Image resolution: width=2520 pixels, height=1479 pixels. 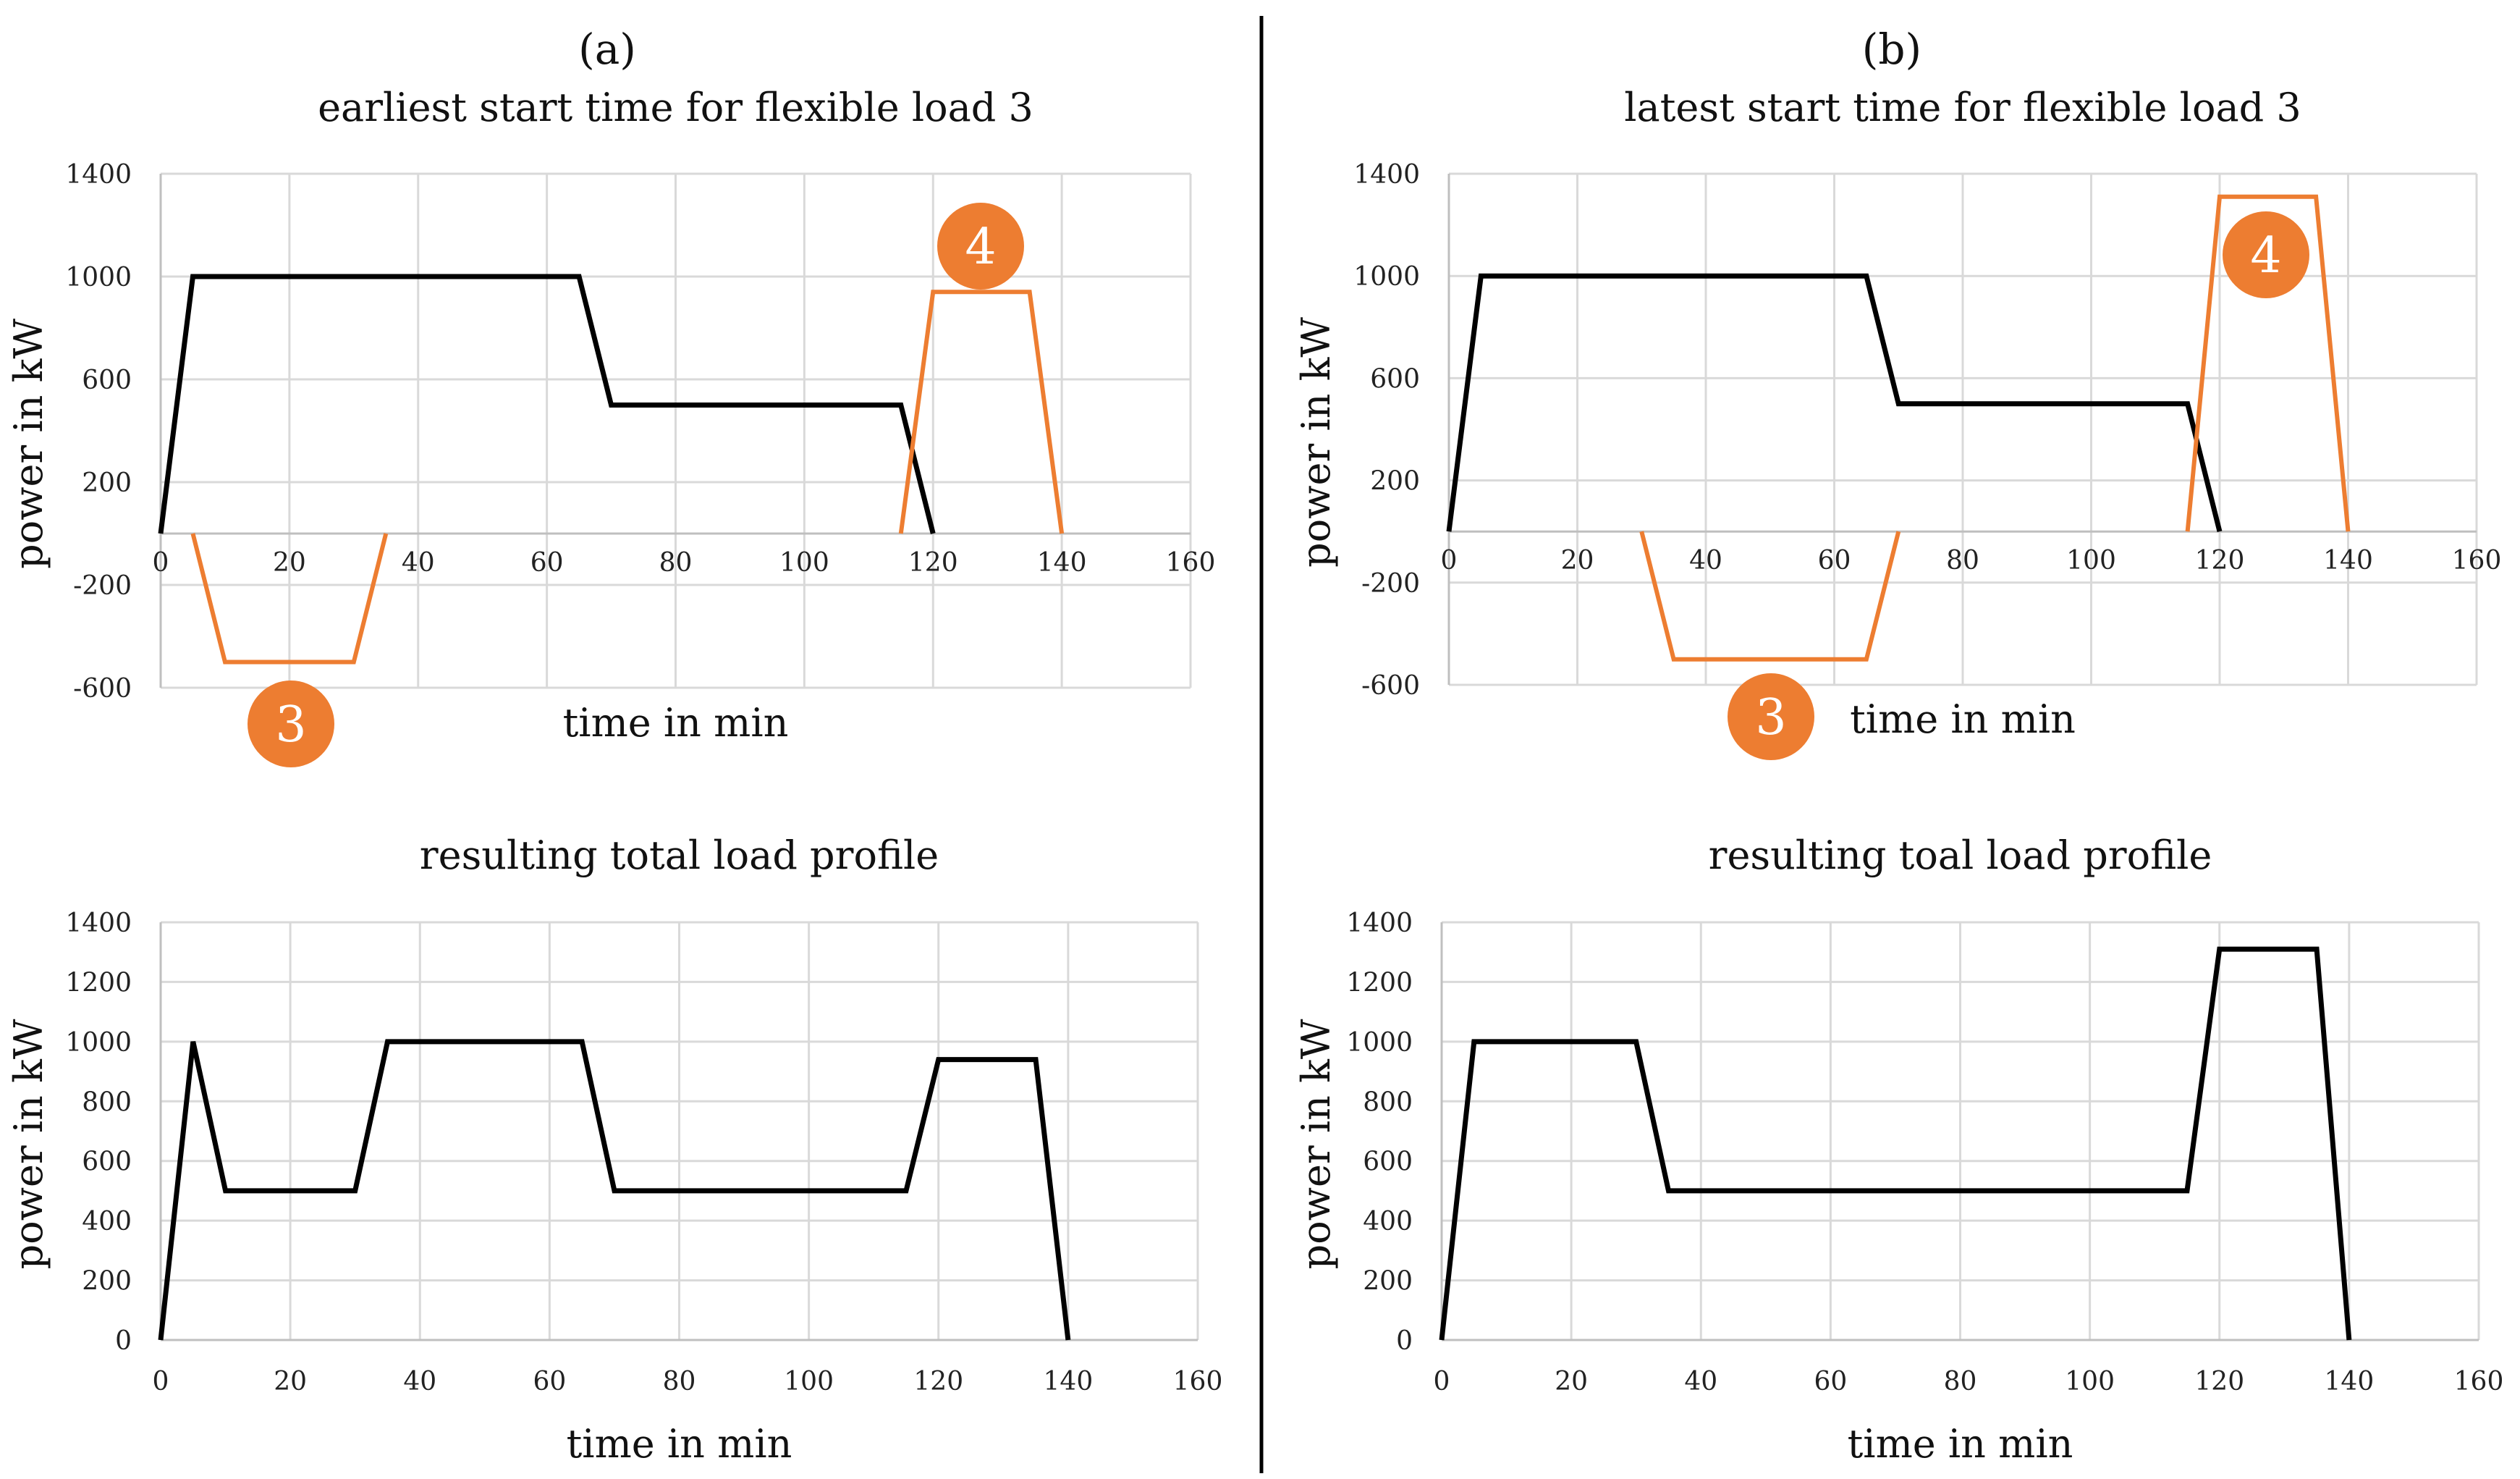 I want to click on chart-title: resulting toal load profile, so click(x=1960, y=855).